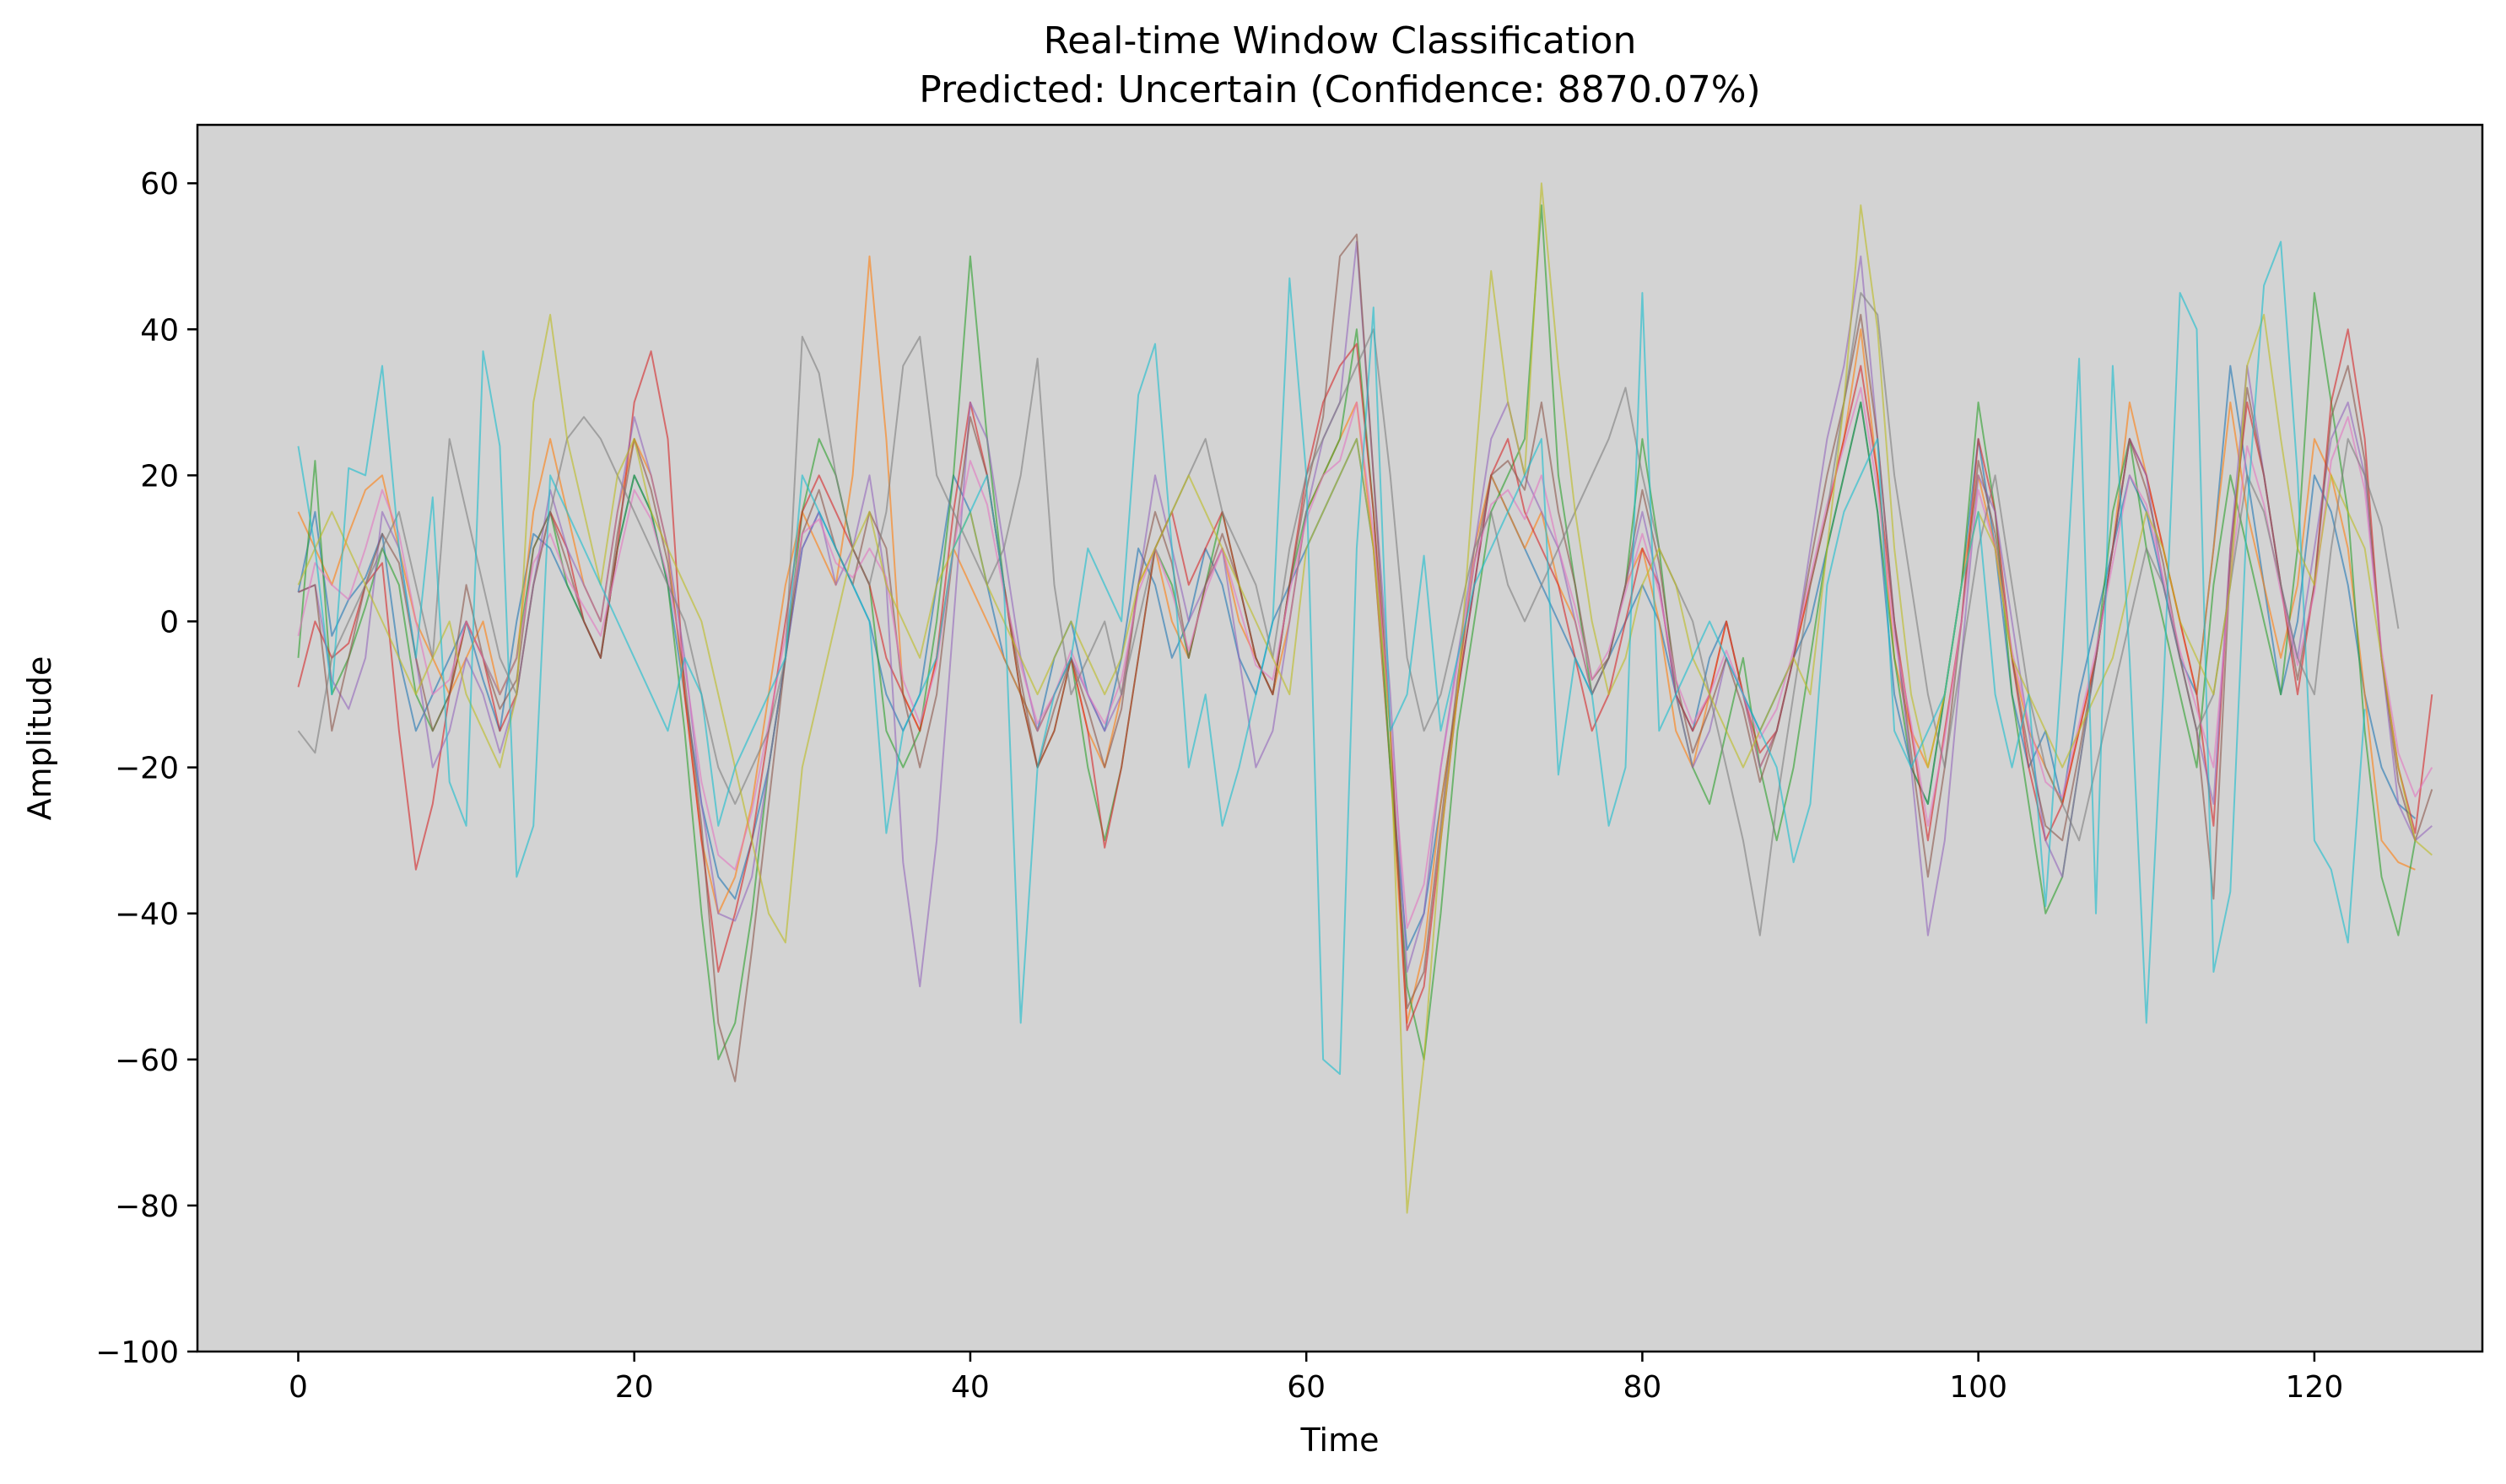 This screenshot has width=2506, height=1484. I want to click on x-tick-label: 60, so click(1306, 1387).